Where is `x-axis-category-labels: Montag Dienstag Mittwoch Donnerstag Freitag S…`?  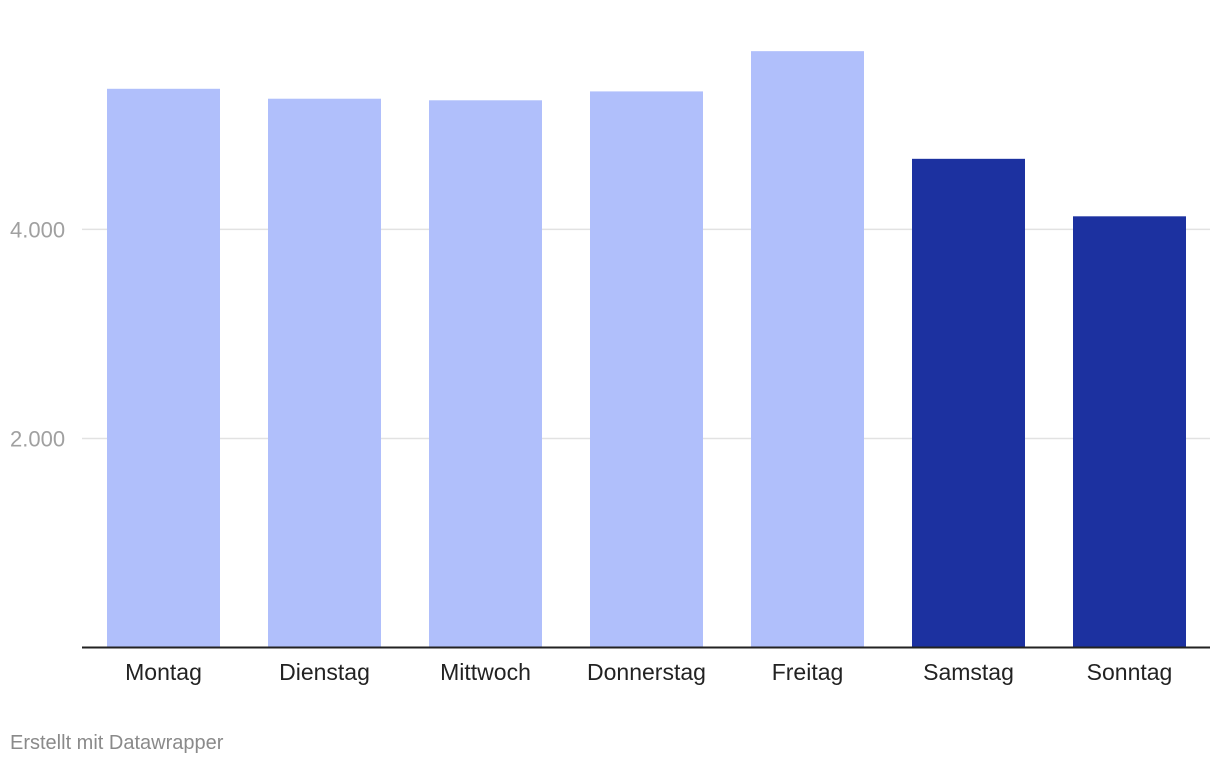 x-axis-category-labels: Montag Dienstag Mittwoch Donnerstag Freitag S… is located at coordinates (648, 672).